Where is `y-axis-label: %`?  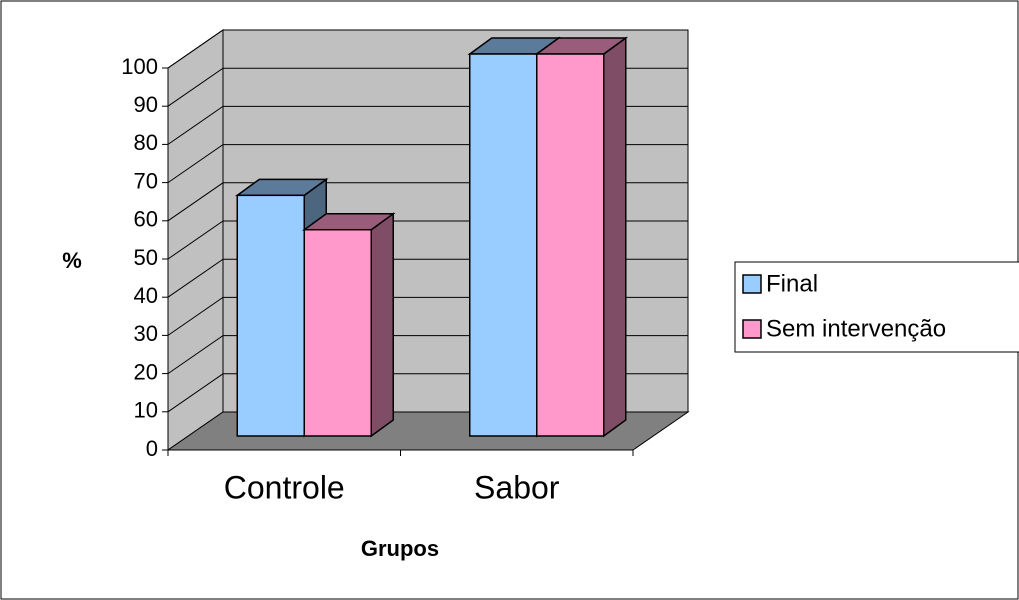 y-axis-label: % is located at coordinates (72, 260).